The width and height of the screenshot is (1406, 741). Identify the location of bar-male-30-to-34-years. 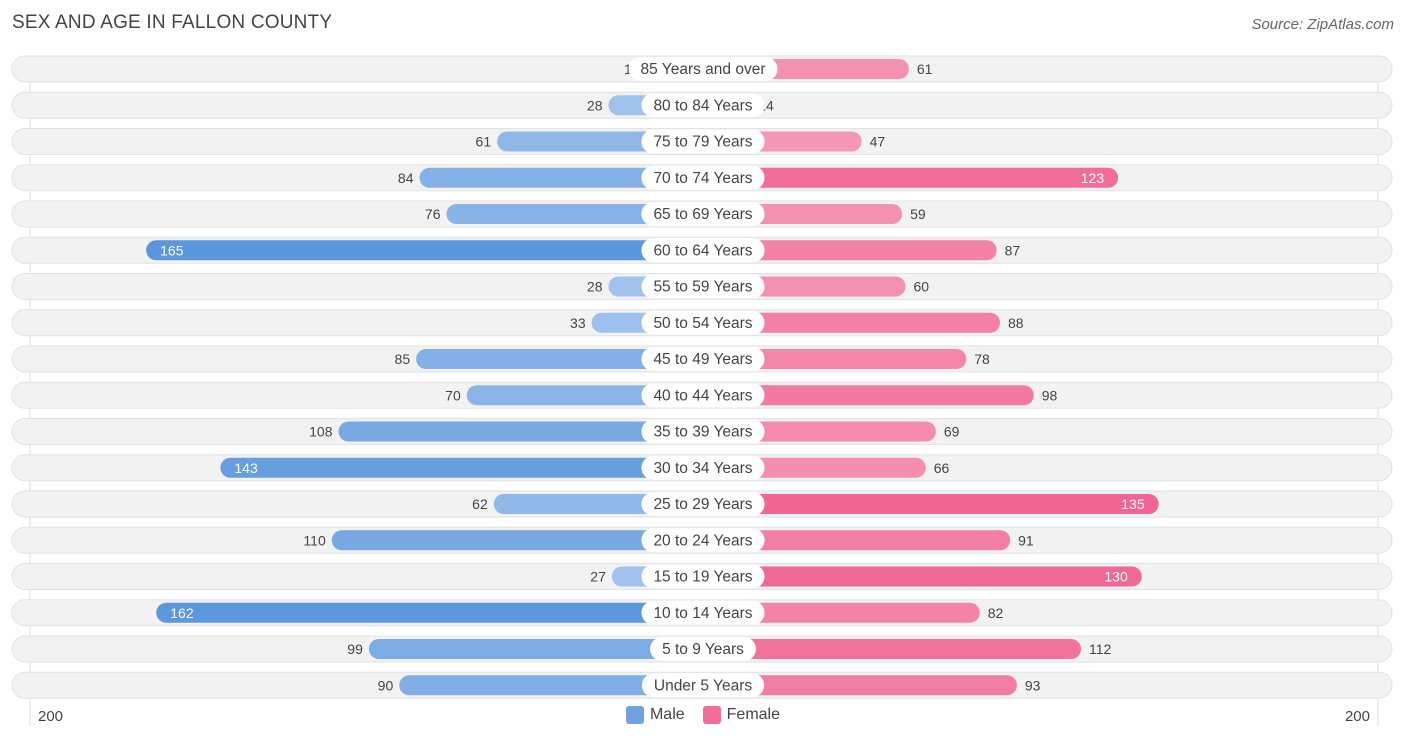
(461, 467).